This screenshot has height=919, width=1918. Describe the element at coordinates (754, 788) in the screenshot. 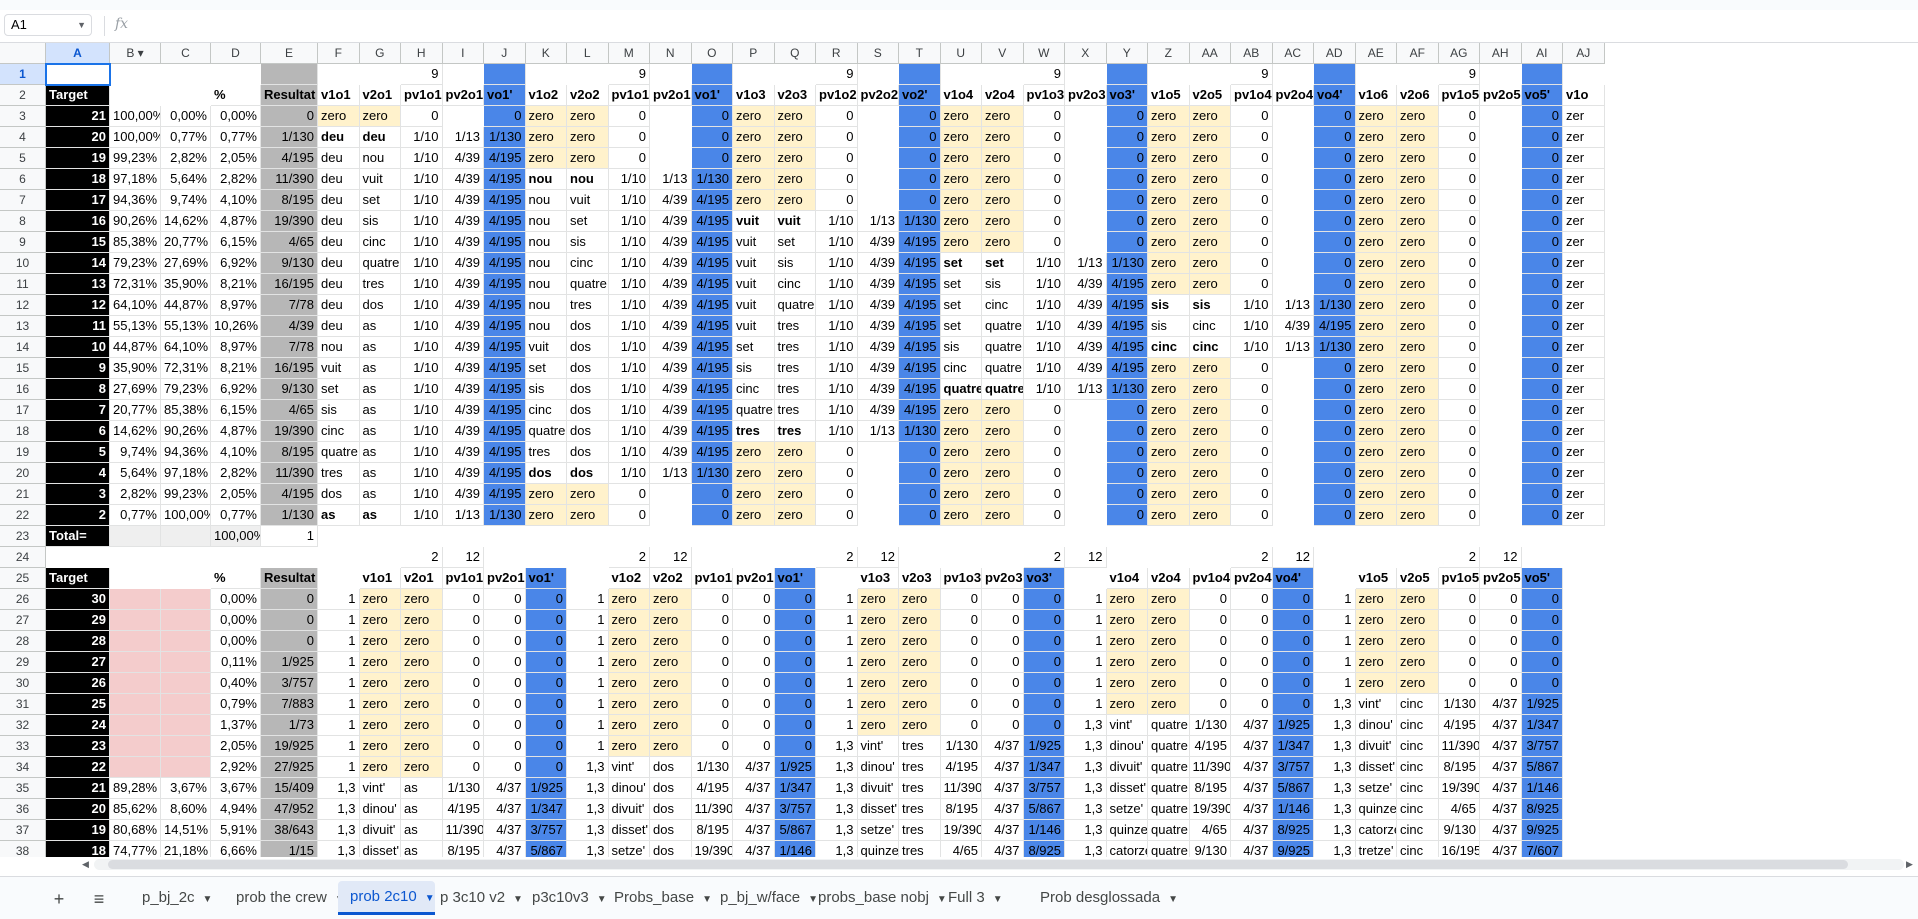

I see `cell-p35: 4/37` at that location.